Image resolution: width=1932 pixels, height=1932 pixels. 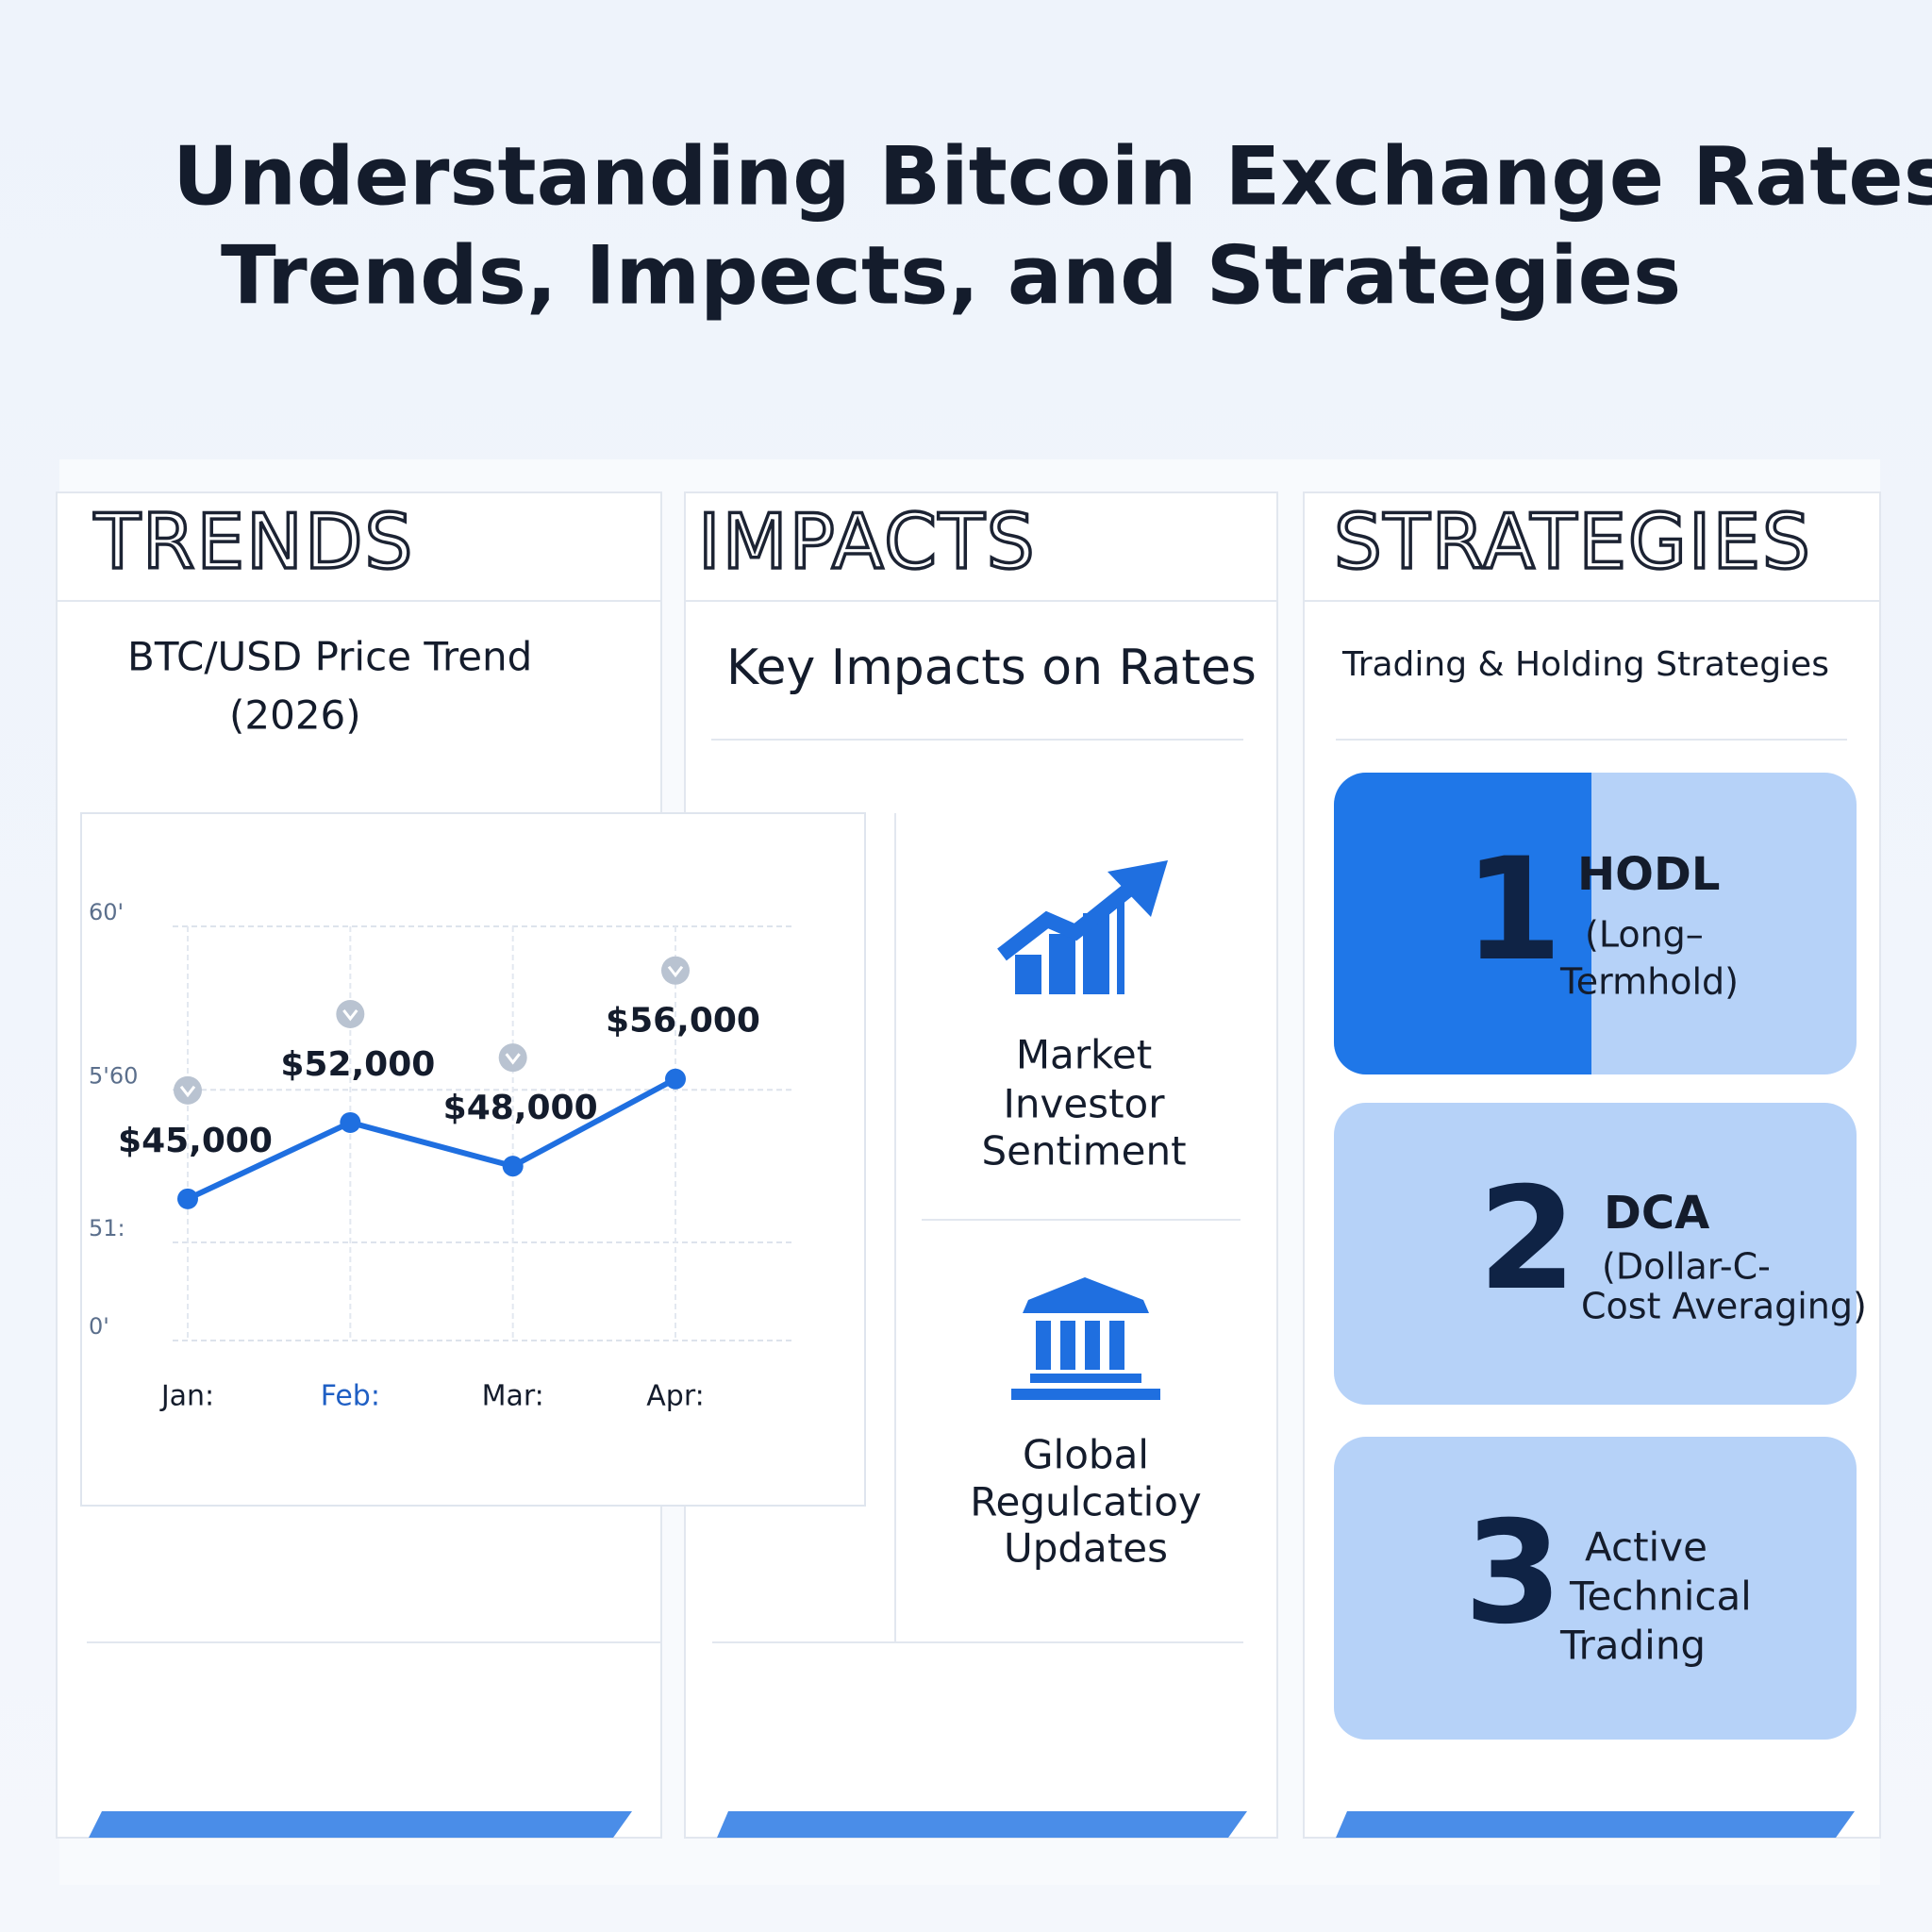 I want to click on bank-icon, so click(x=1086, y=1339).